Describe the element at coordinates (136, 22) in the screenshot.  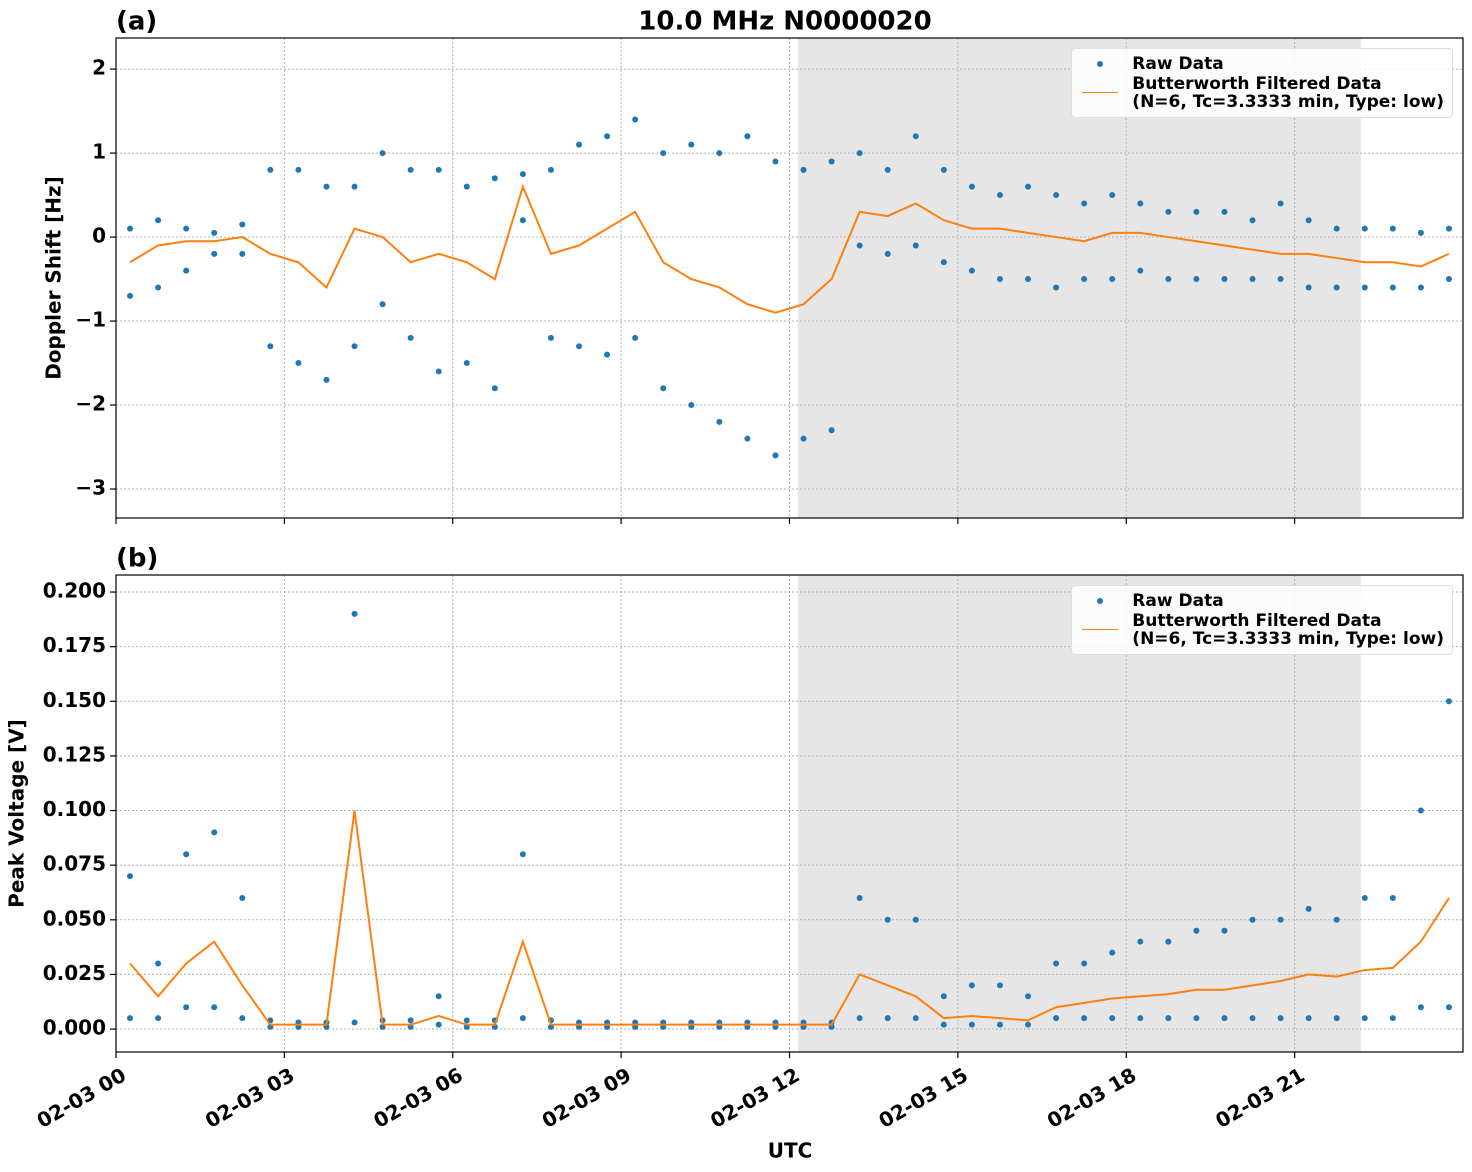
I see `panel-label: (a)` at that location.